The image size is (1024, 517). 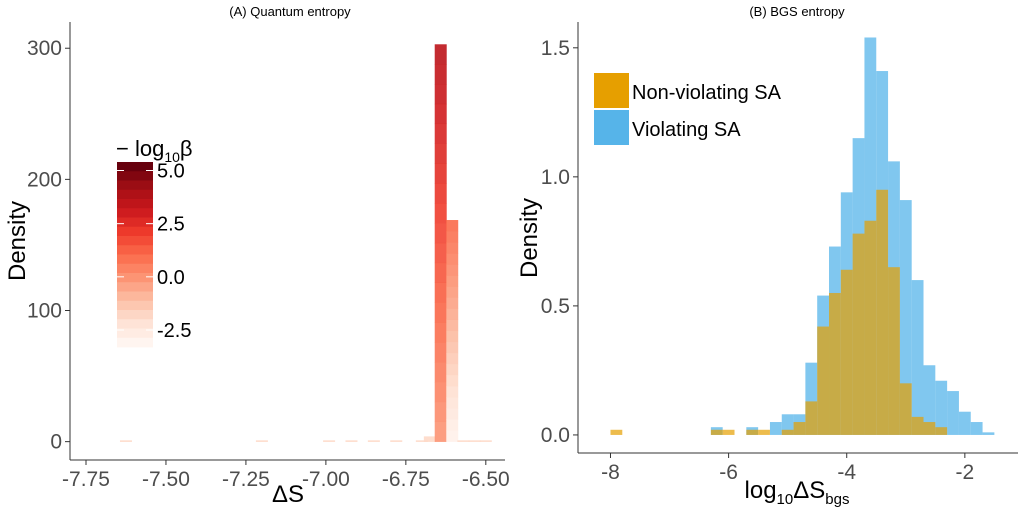 I want to click on panel-b-x-axis-title-mid: ΔS, so click(x=809, y=490).